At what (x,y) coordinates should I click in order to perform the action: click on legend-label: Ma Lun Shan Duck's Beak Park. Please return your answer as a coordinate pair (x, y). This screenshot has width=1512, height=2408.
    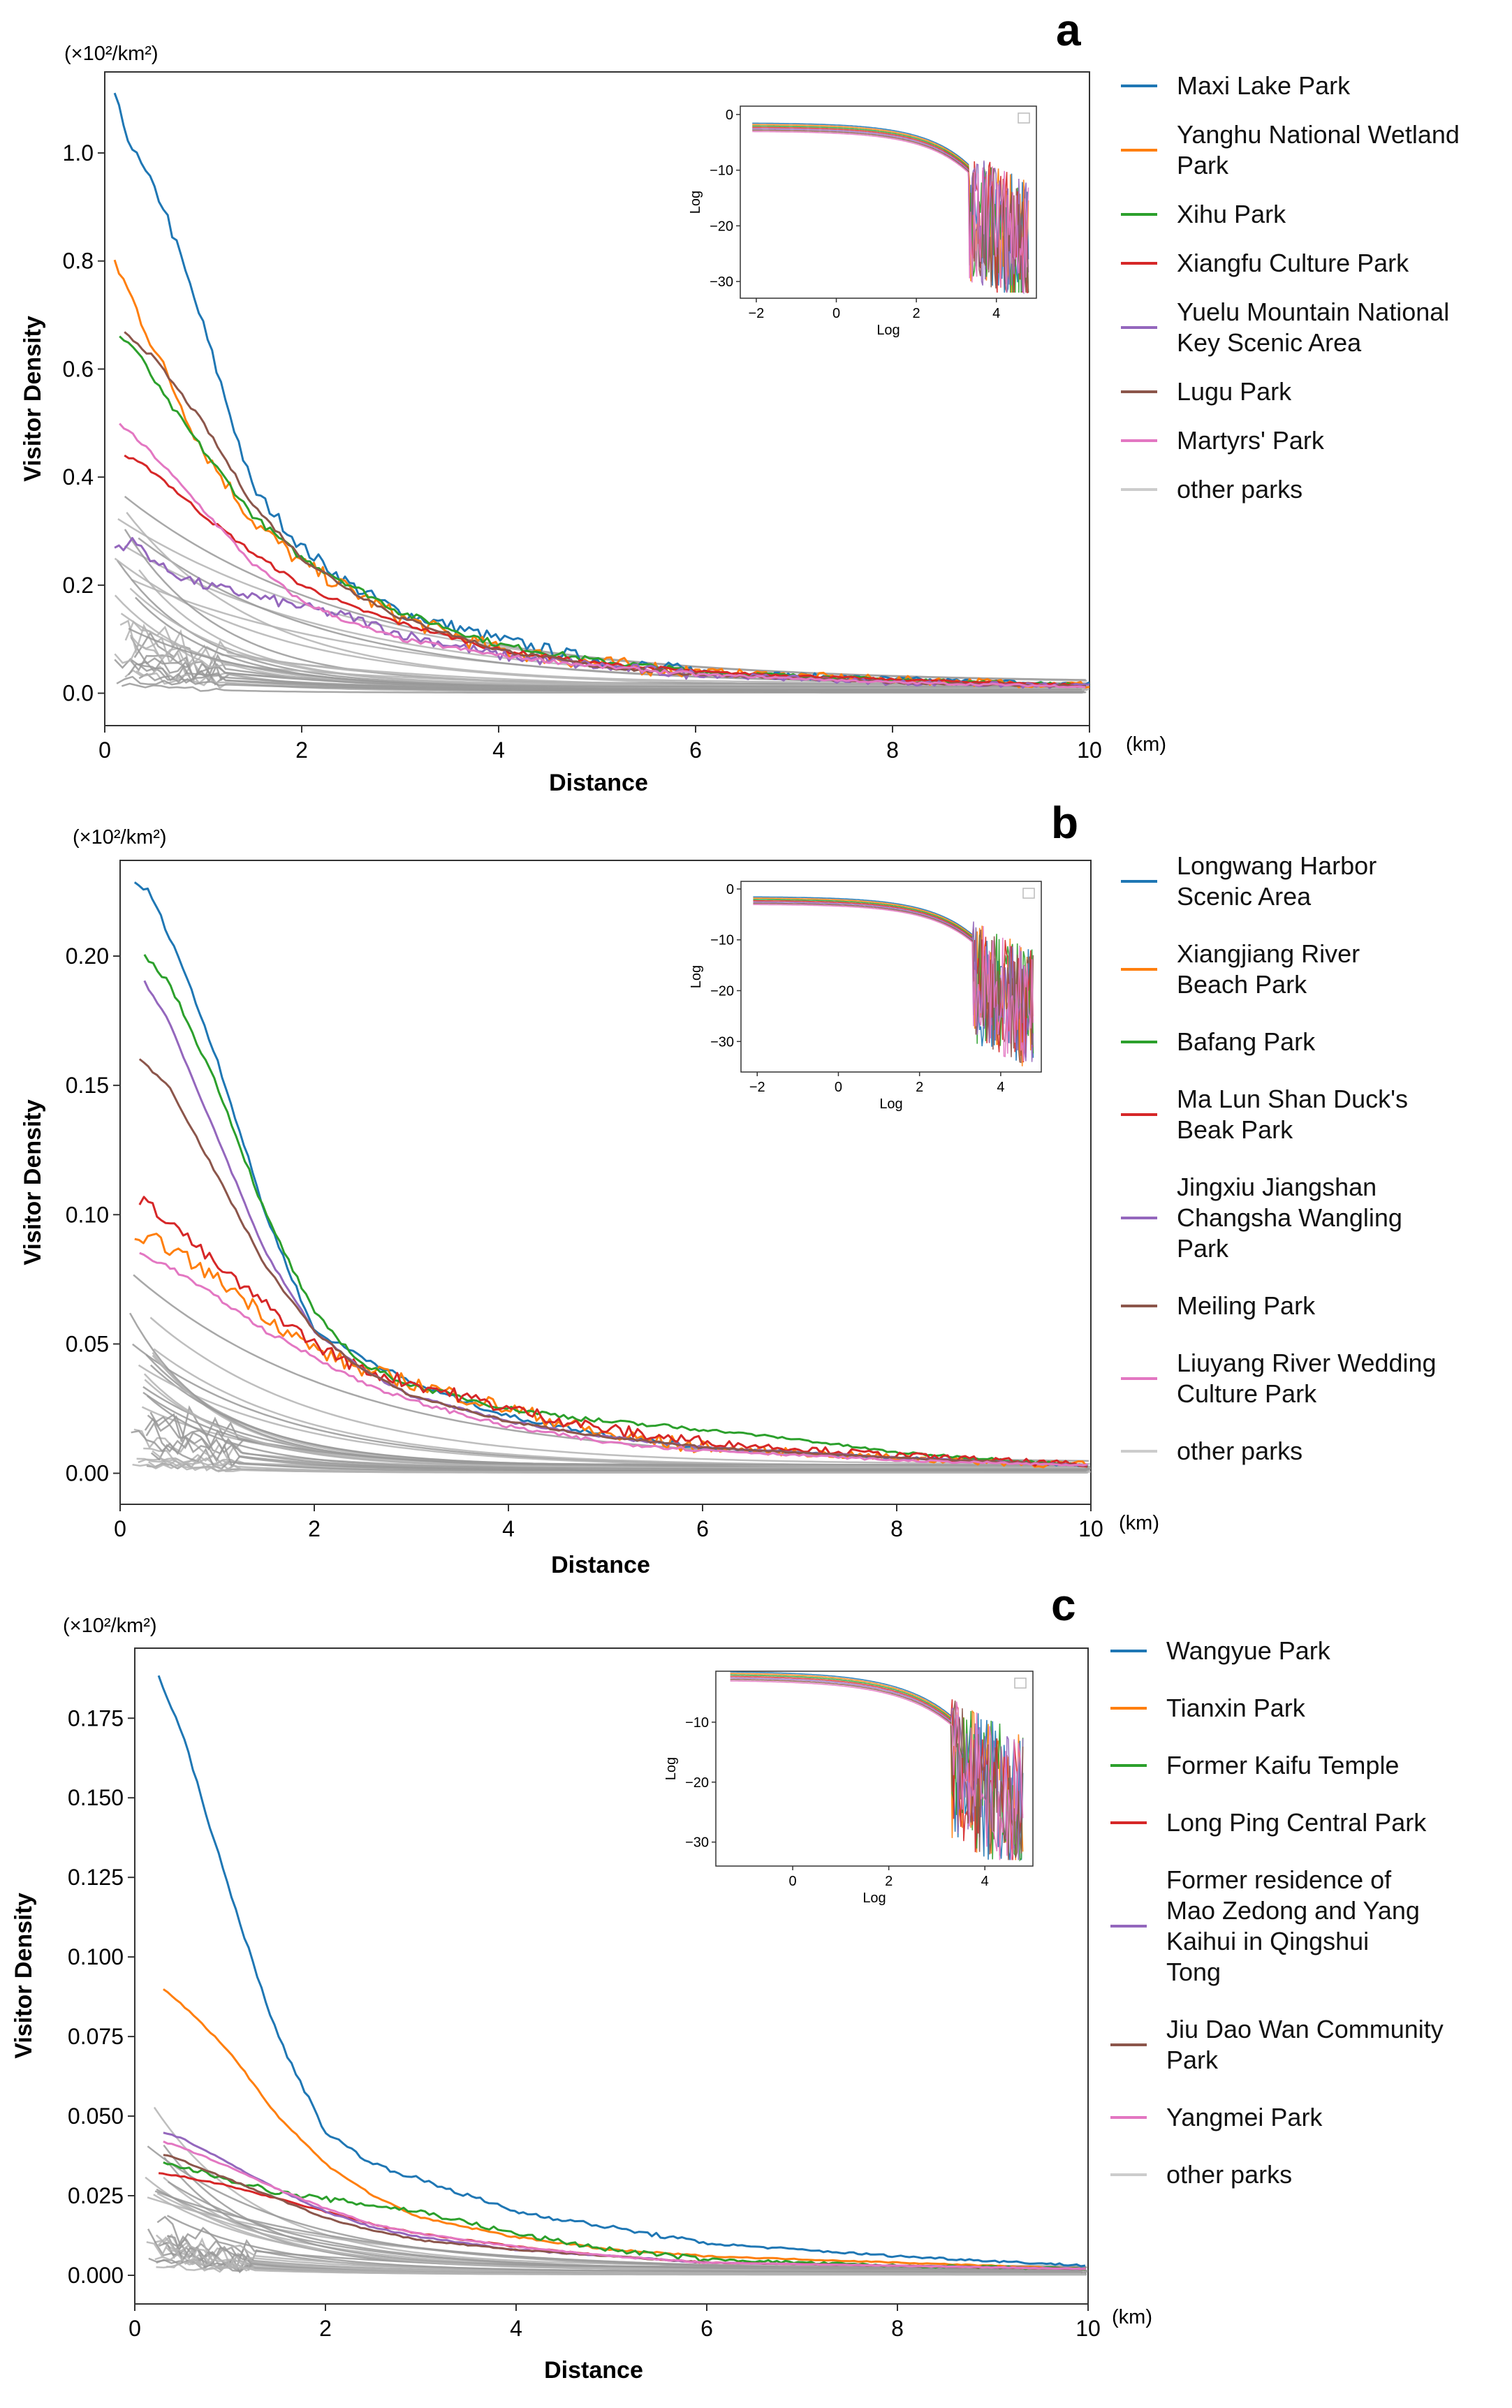
    Looking at the image, I should click on (1293, 1114).